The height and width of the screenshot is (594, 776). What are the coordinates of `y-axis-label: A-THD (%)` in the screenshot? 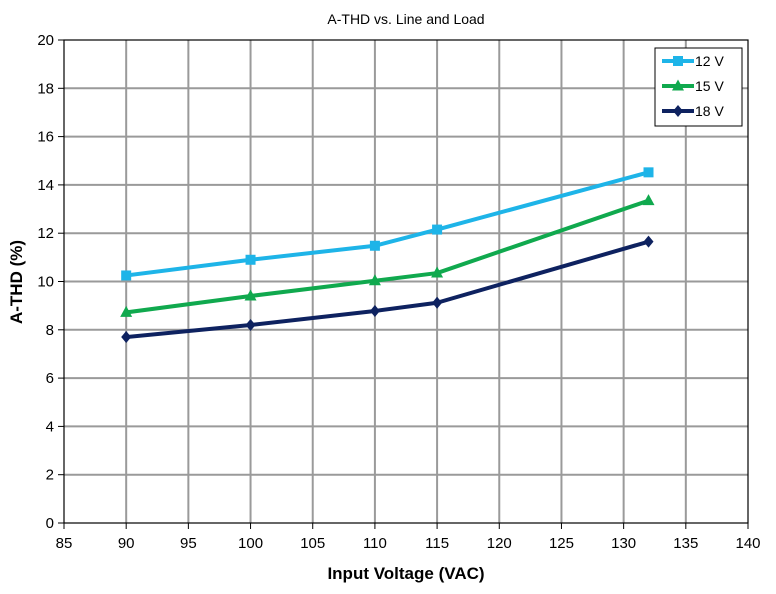 It's located at (16, 282).